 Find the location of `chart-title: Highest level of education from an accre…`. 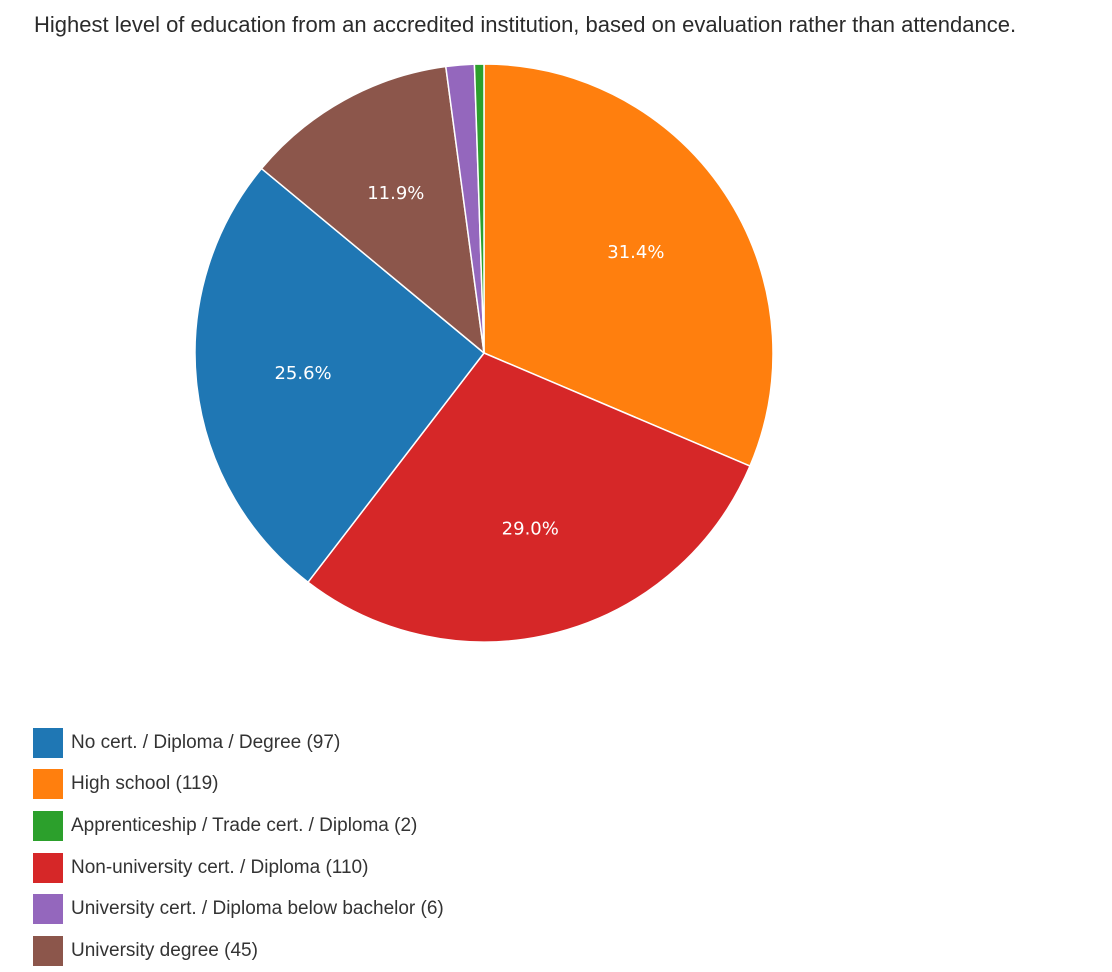

chart-title: Highest level of education from an accre… is located at coordinates (525, 24).